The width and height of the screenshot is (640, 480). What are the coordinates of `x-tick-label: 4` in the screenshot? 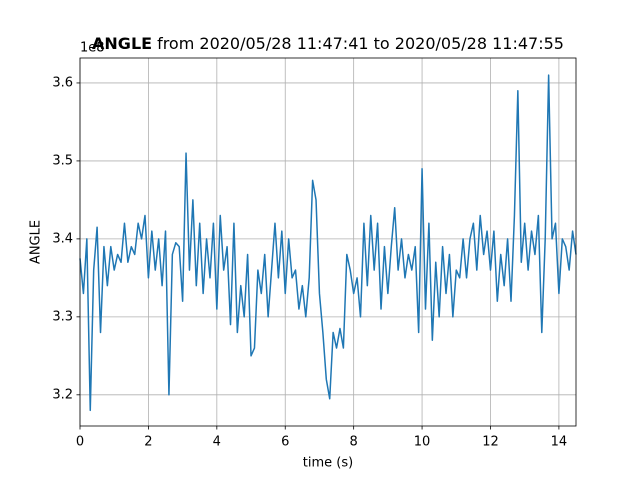 It's located at (217, 442).